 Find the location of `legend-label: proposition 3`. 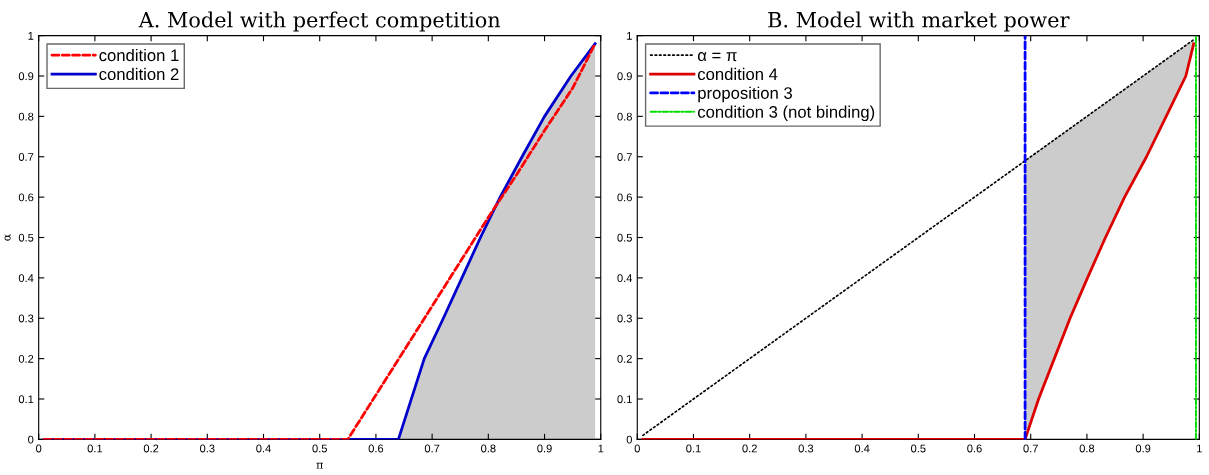

legend-label: proposition 3 is located at coordinates (745, 94).